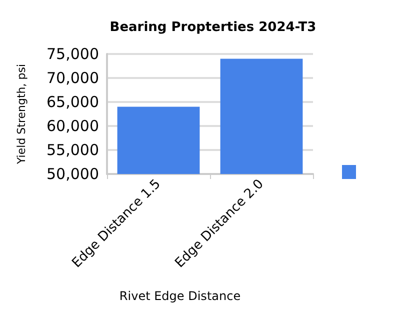 The width and height of the screenshot is (397, 323). Describe the element at coordinates (72, 78) in the screenshot. I see `y-tick-label: 70,000` at that location.